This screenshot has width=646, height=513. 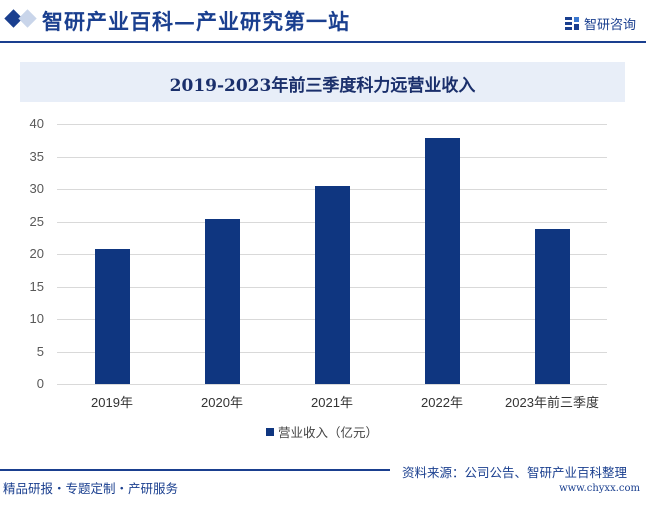 I want to click on y-tick-label: 30, so click(x=36, y=188).